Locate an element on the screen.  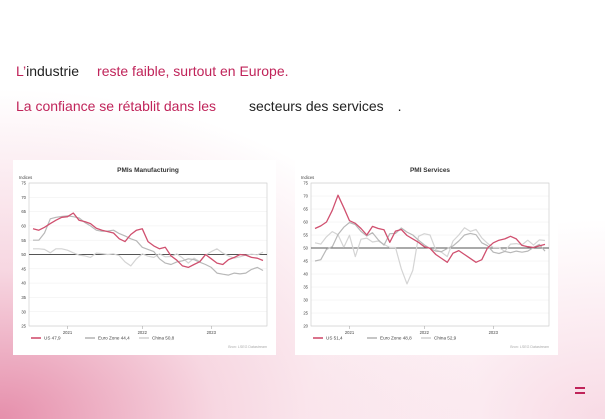
chart1-series-line-china is located at coordinates (148, 257).